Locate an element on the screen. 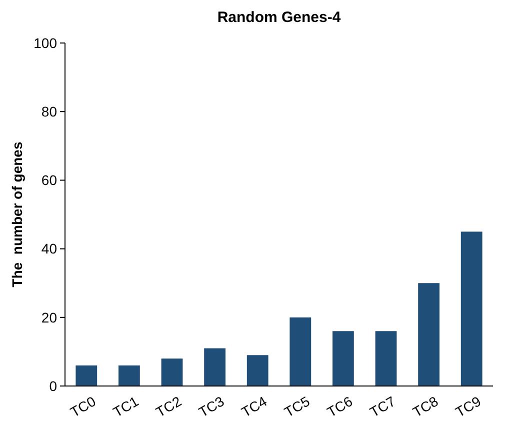  y-axis-title: The number of genes is located at coordinates (17, 215).